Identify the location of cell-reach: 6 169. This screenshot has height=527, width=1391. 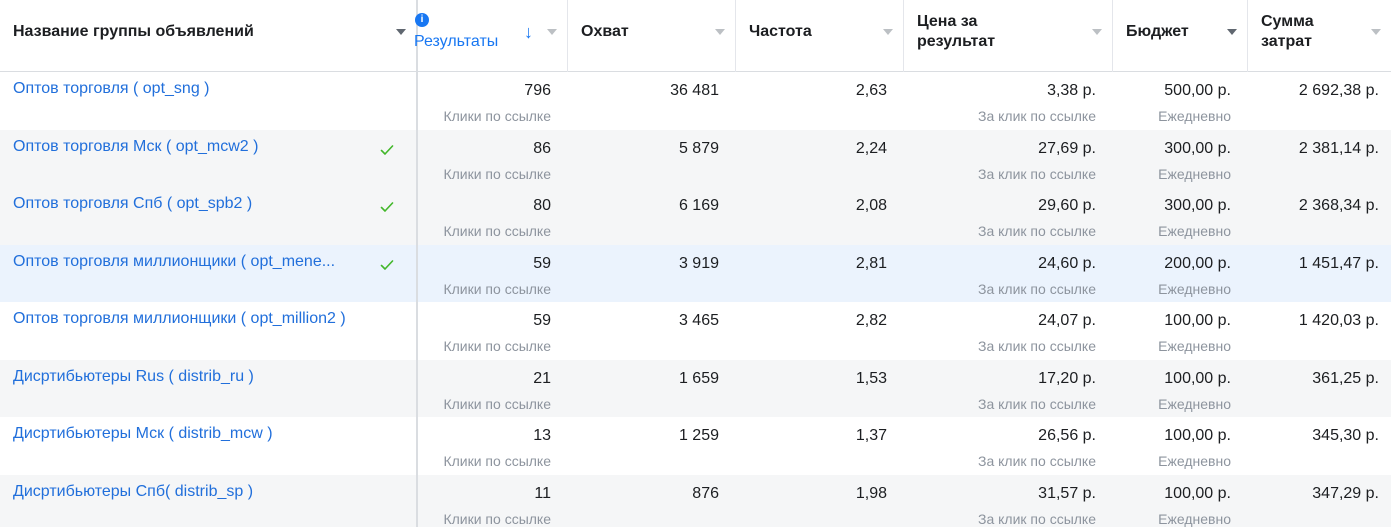
(652, 216).